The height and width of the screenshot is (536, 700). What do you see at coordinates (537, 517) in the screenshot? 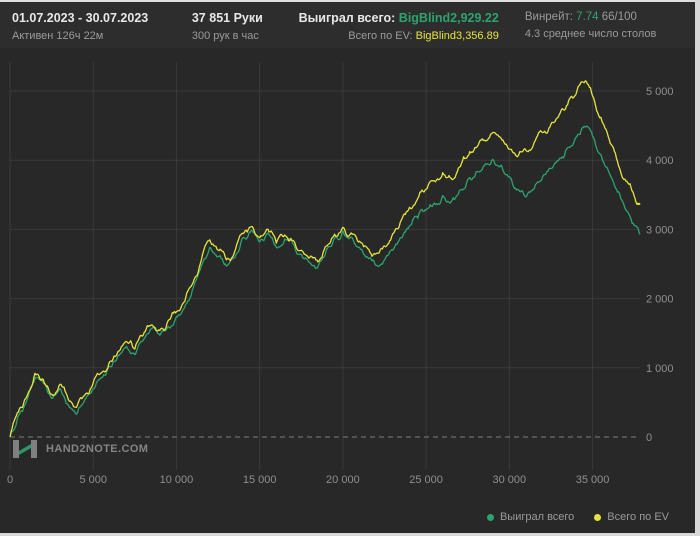
I see `legend-label: Выиграл всего` at bounding box center [537, 517].